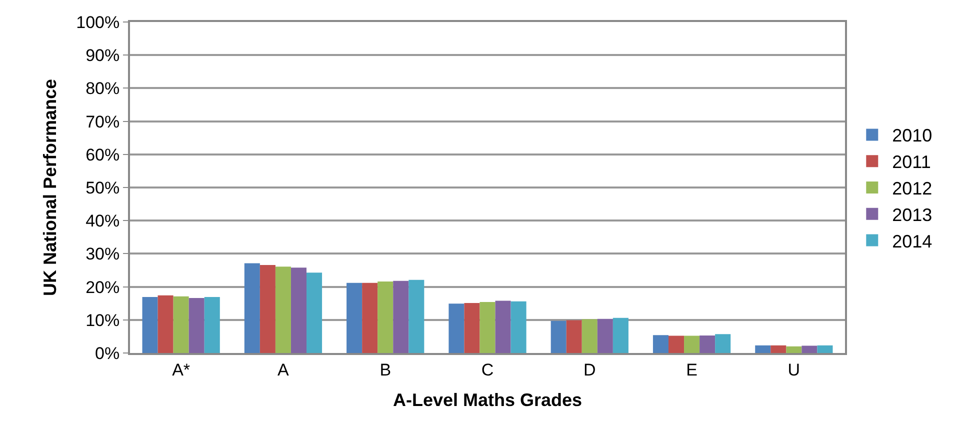  What do you see at coordinates (794, 370) in the screenshot?
I see `x-tick-label: U` at bounding box center [794, 370].